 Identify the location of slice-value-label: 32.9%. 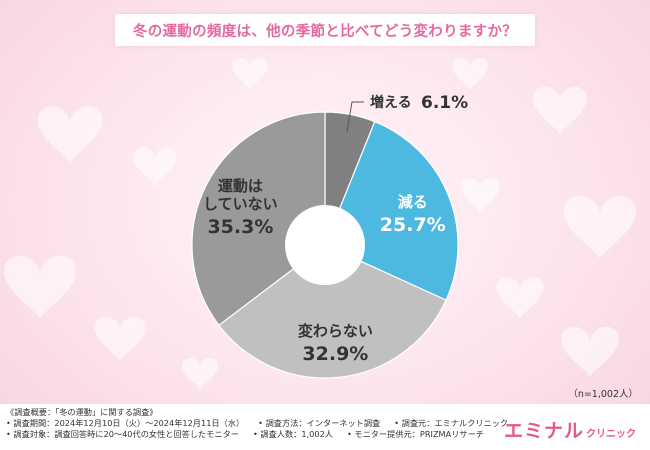
(335, 354).